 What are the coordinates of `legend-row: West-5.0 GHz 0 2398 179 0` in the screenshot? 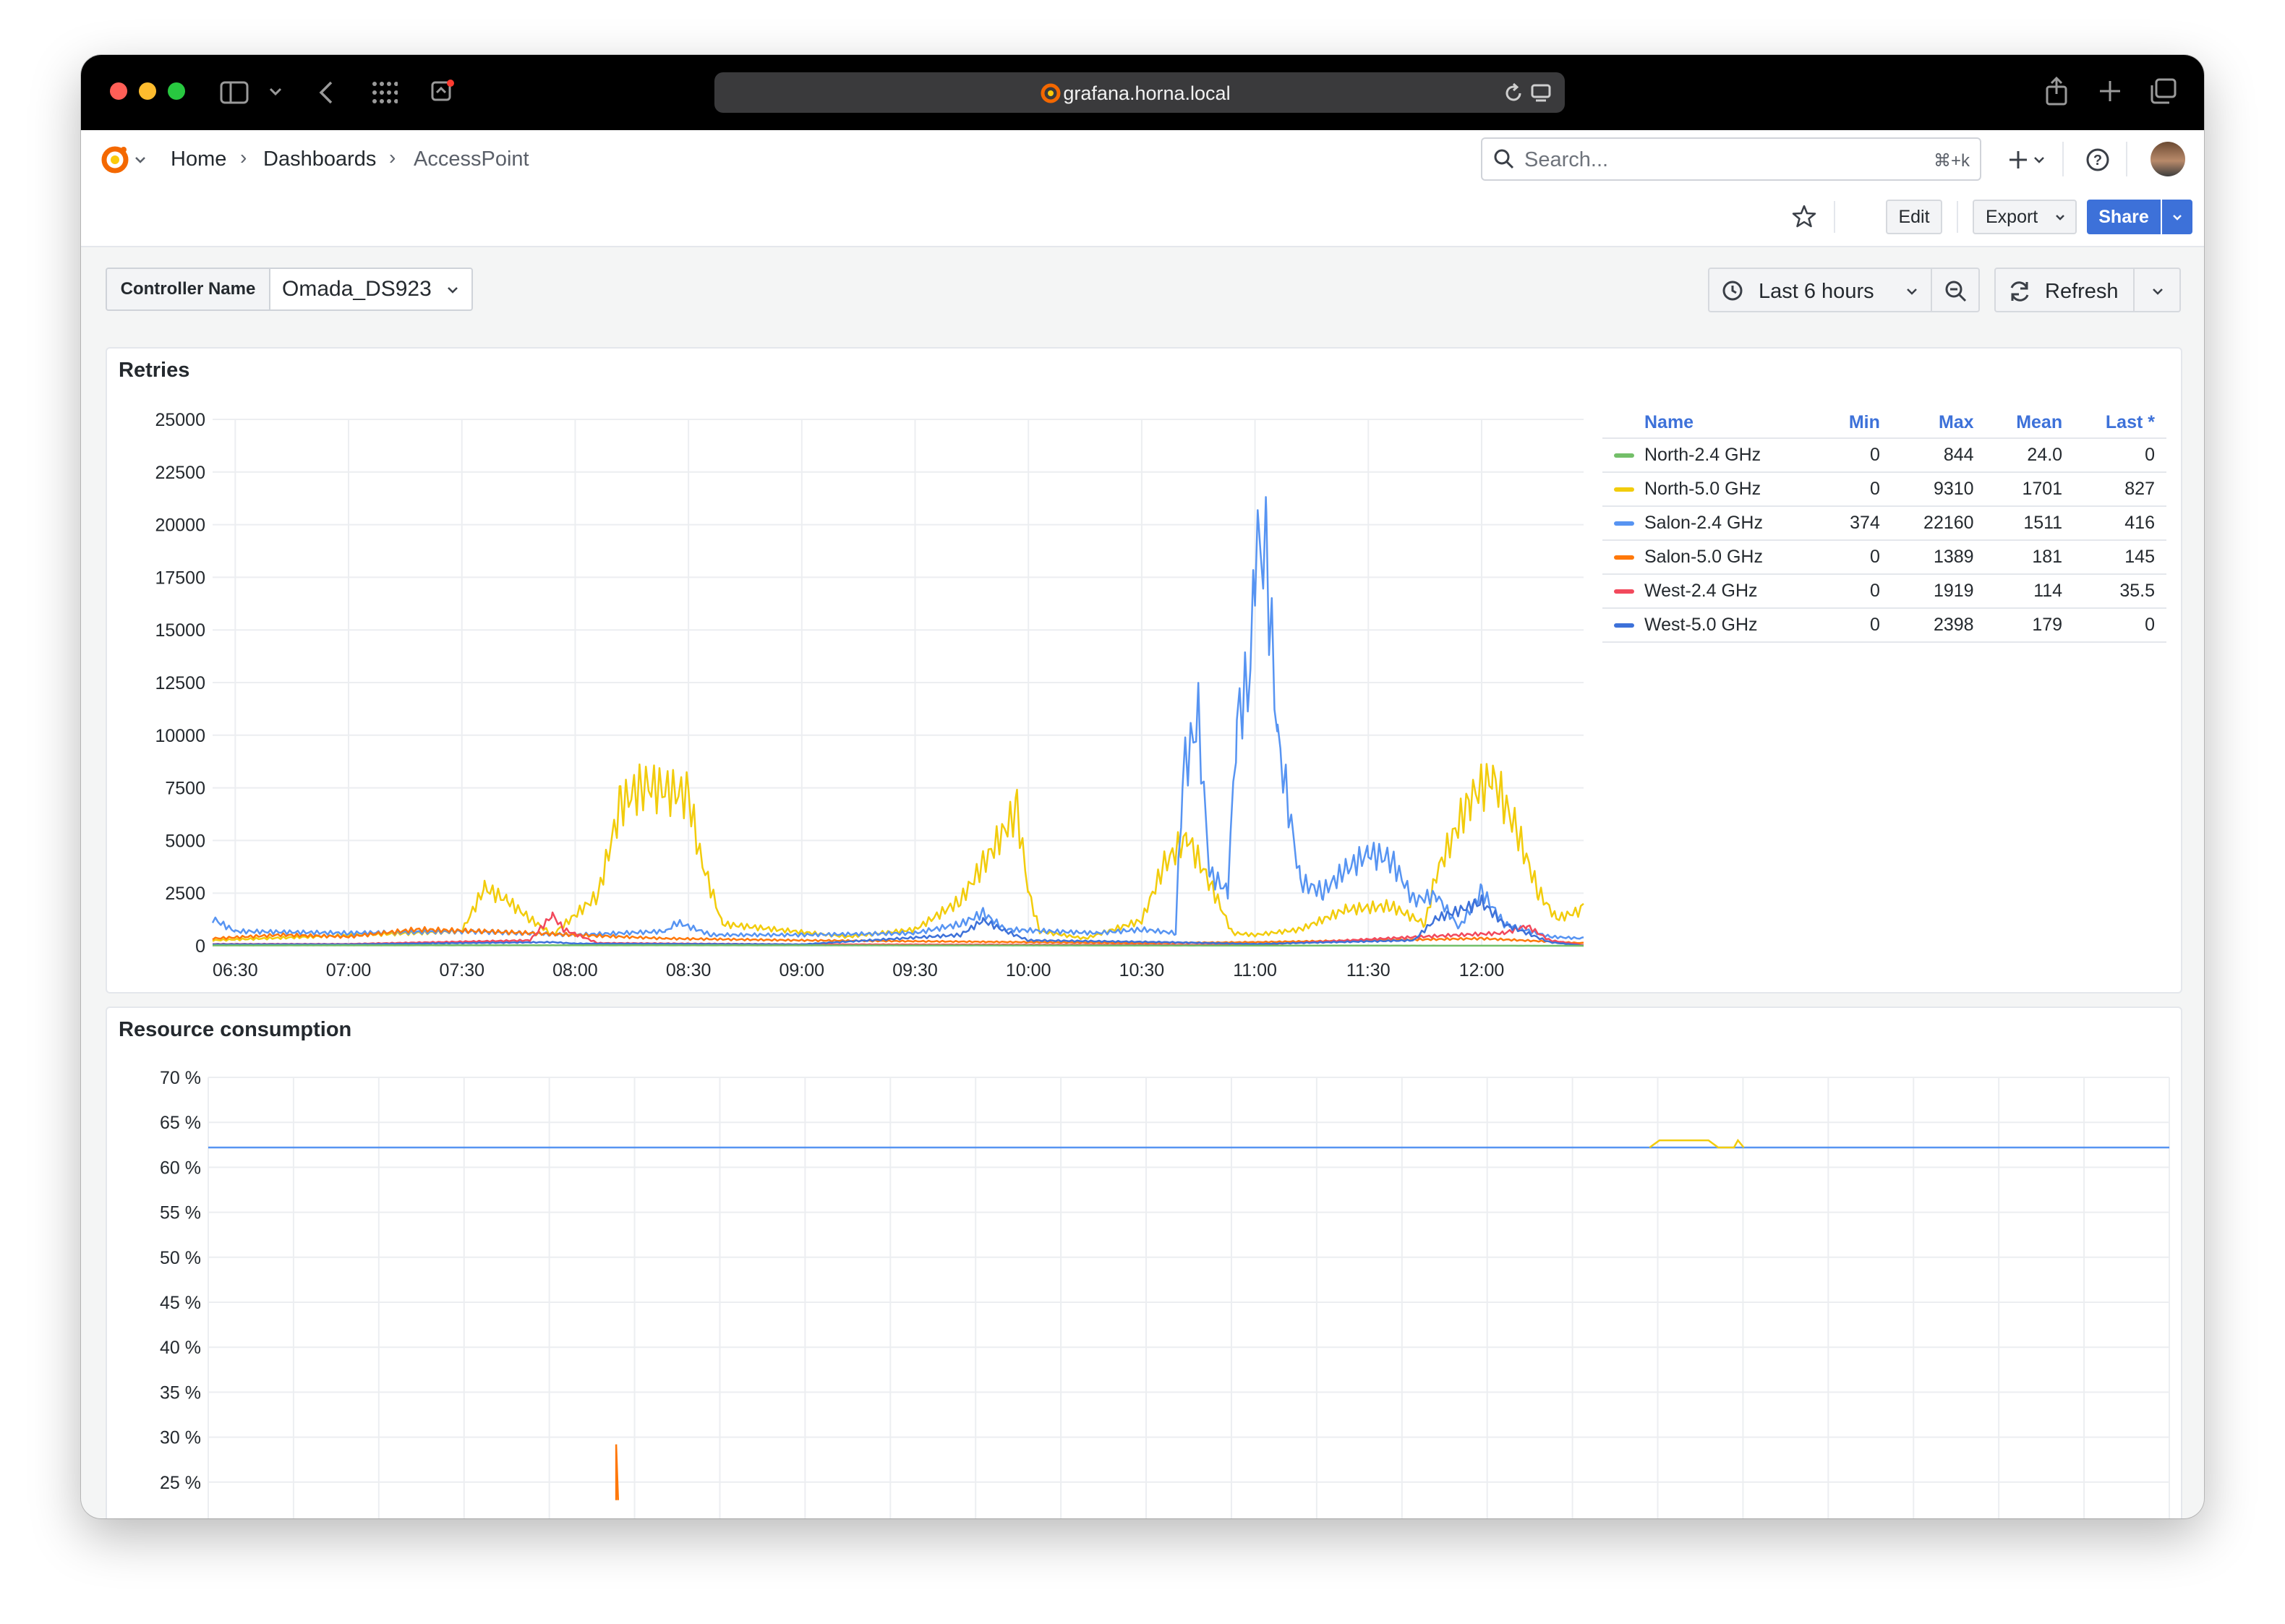 It's located at (1884, 625).